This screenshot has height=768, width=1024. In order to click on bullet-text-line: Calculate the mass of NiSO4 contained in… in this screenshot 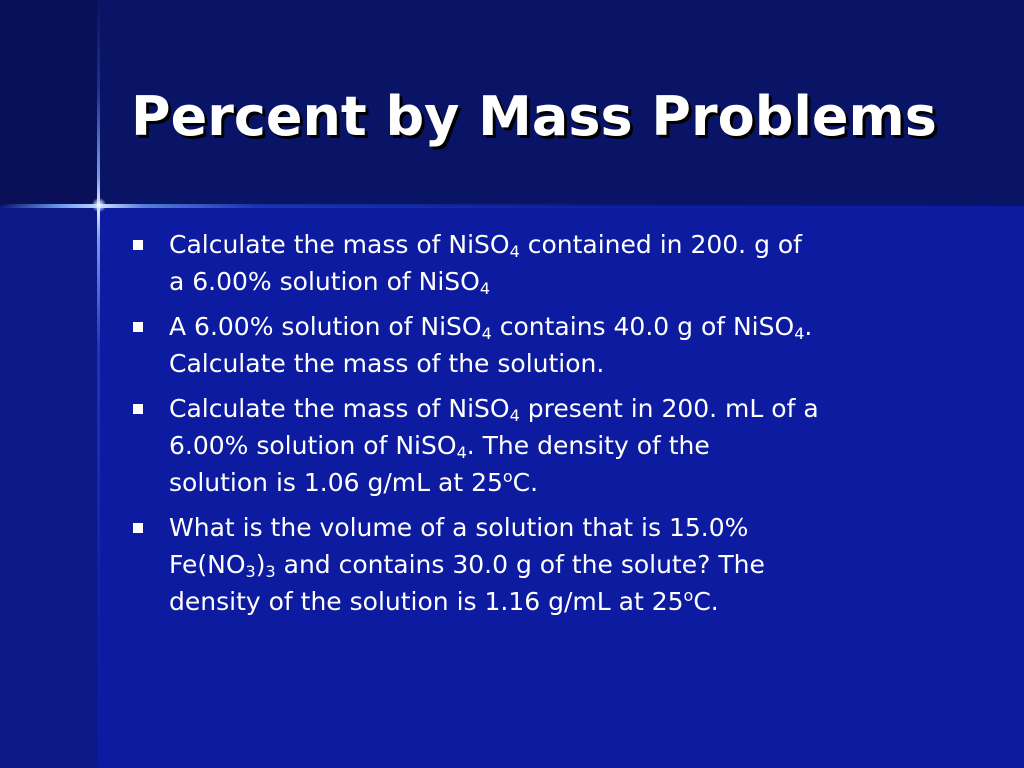, I will do `click(569, 244)`.